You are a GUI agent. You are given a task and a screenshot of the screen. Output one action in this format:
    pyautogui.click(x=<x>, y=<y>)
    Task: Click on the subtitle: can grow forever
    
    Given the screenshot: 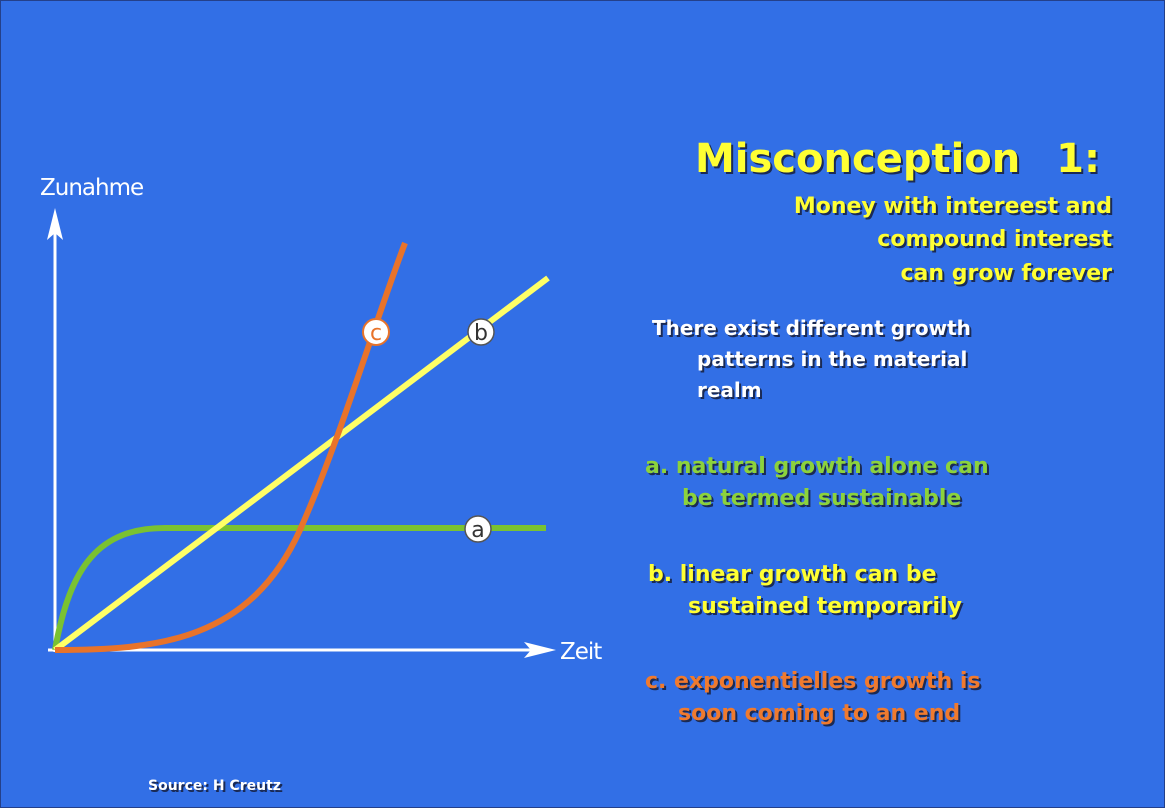 What is the action you would take?
    pyautogui.click(x=1007, y=273)
    